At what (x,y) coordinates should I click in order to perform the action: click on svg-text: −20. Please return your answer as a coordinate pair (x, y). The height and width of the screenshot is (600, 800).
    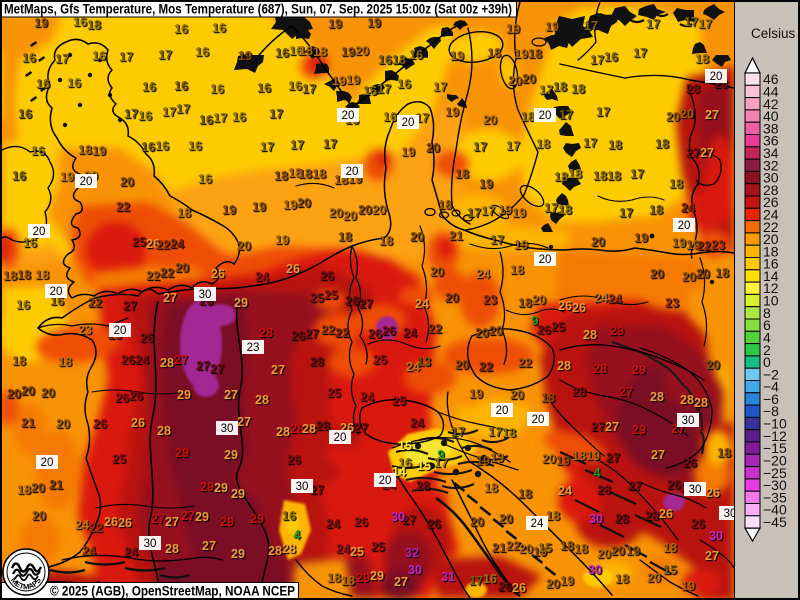
    Looking at the image, I should click on (775, 460).